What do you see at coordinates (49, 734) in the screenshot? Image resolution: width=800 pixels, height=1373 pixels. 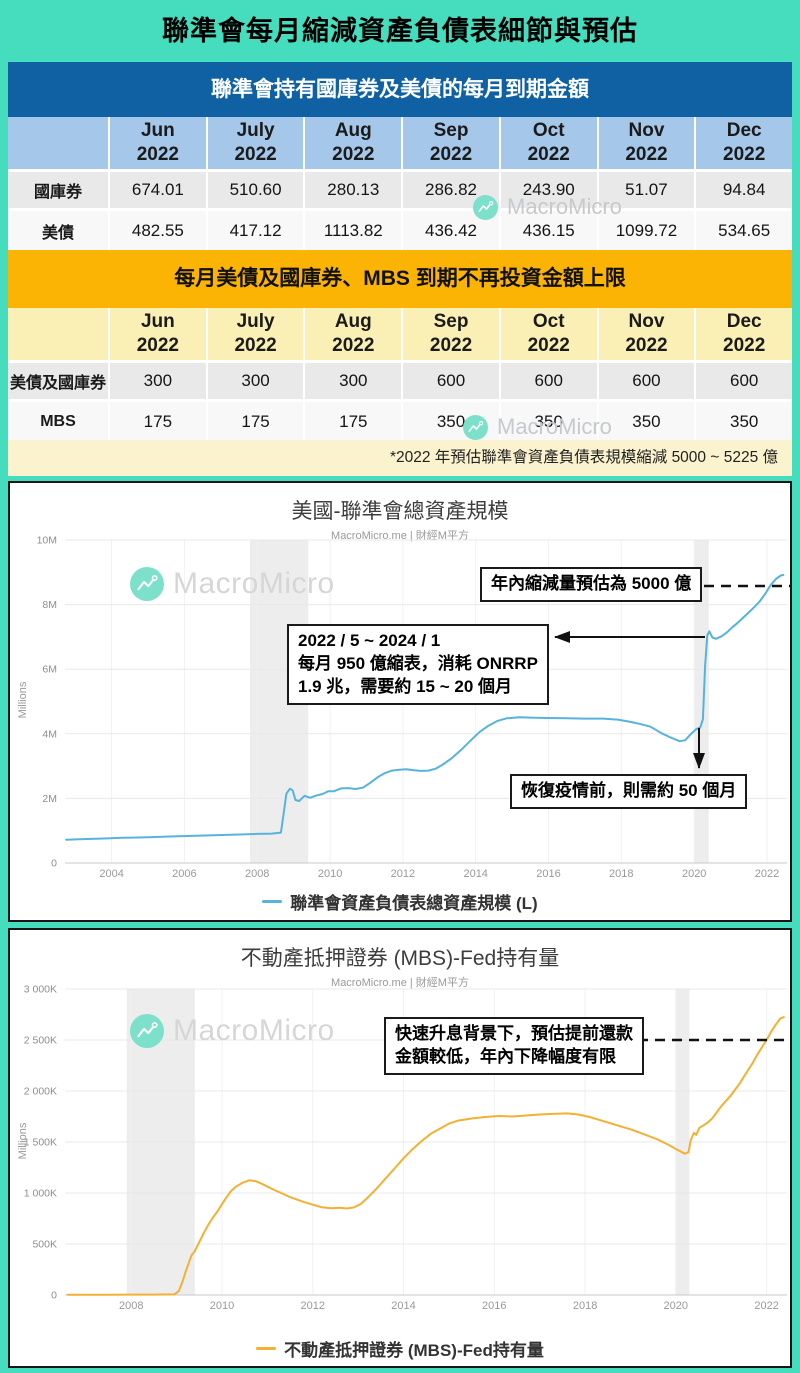 I see `svg-text: 4M` at bounding box center [49, 734].